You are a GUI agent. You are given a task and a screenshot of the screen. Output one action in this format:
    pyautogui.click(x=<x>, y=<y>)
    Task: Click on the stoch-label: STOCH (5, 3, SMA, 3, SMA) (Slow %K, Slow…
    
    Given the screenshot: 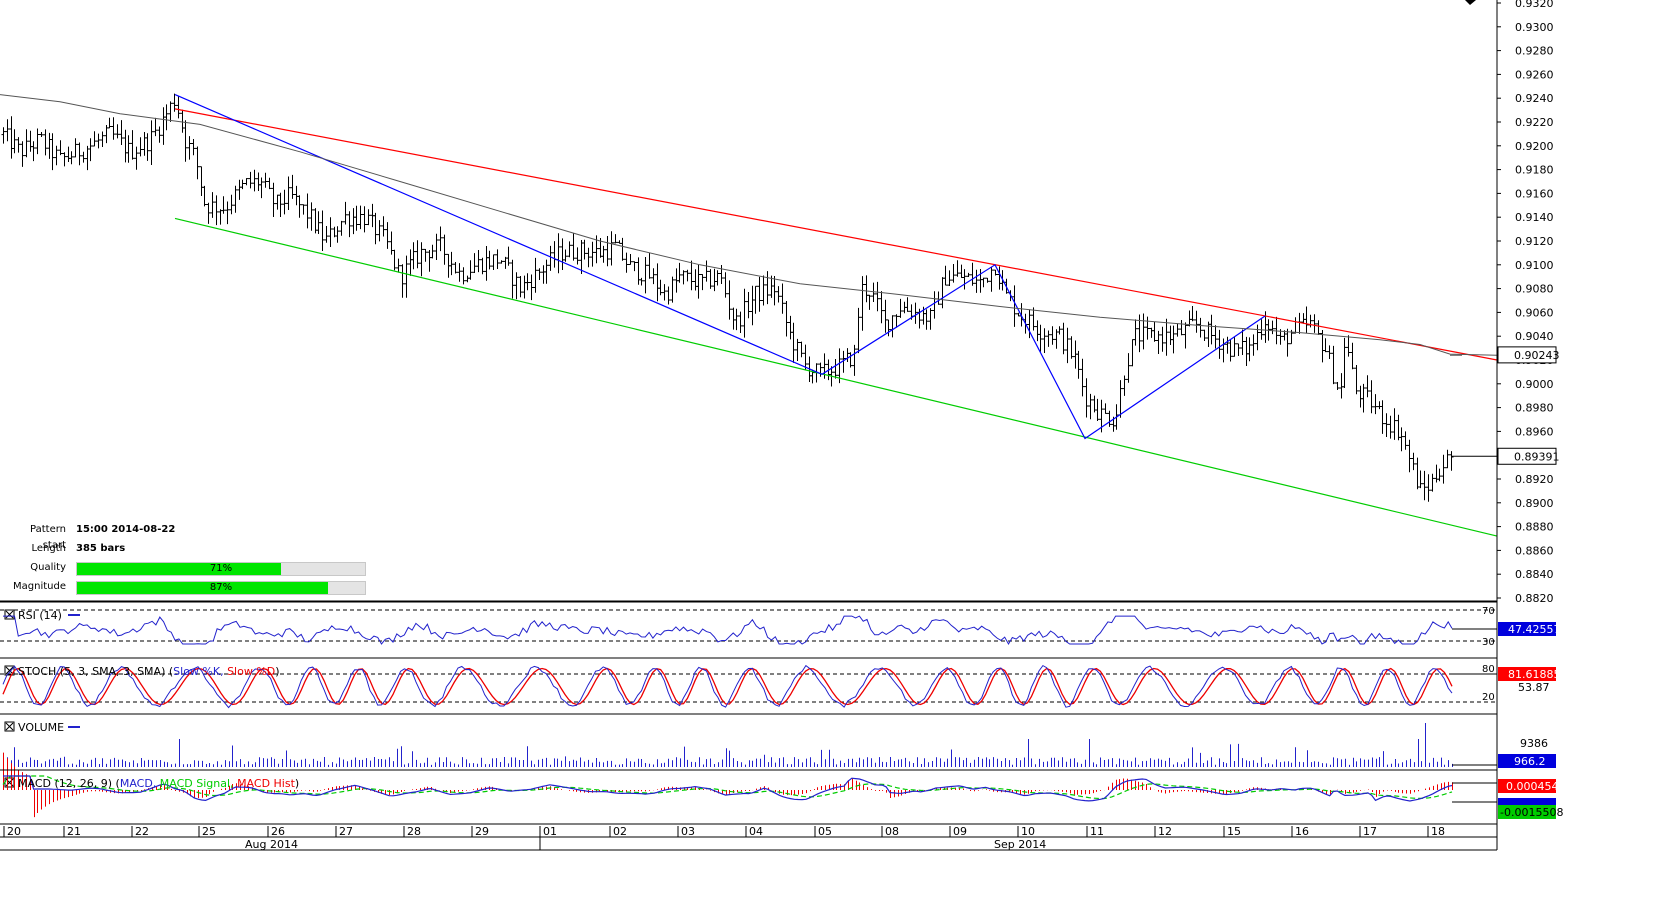 What is the action you would take?
    pyautogui.click(x=149, y=671)
    